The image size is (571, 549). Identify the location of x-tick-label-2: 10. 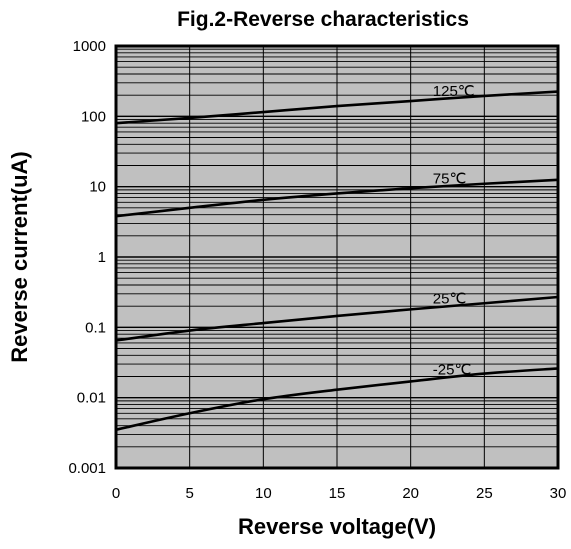
(263, 493).